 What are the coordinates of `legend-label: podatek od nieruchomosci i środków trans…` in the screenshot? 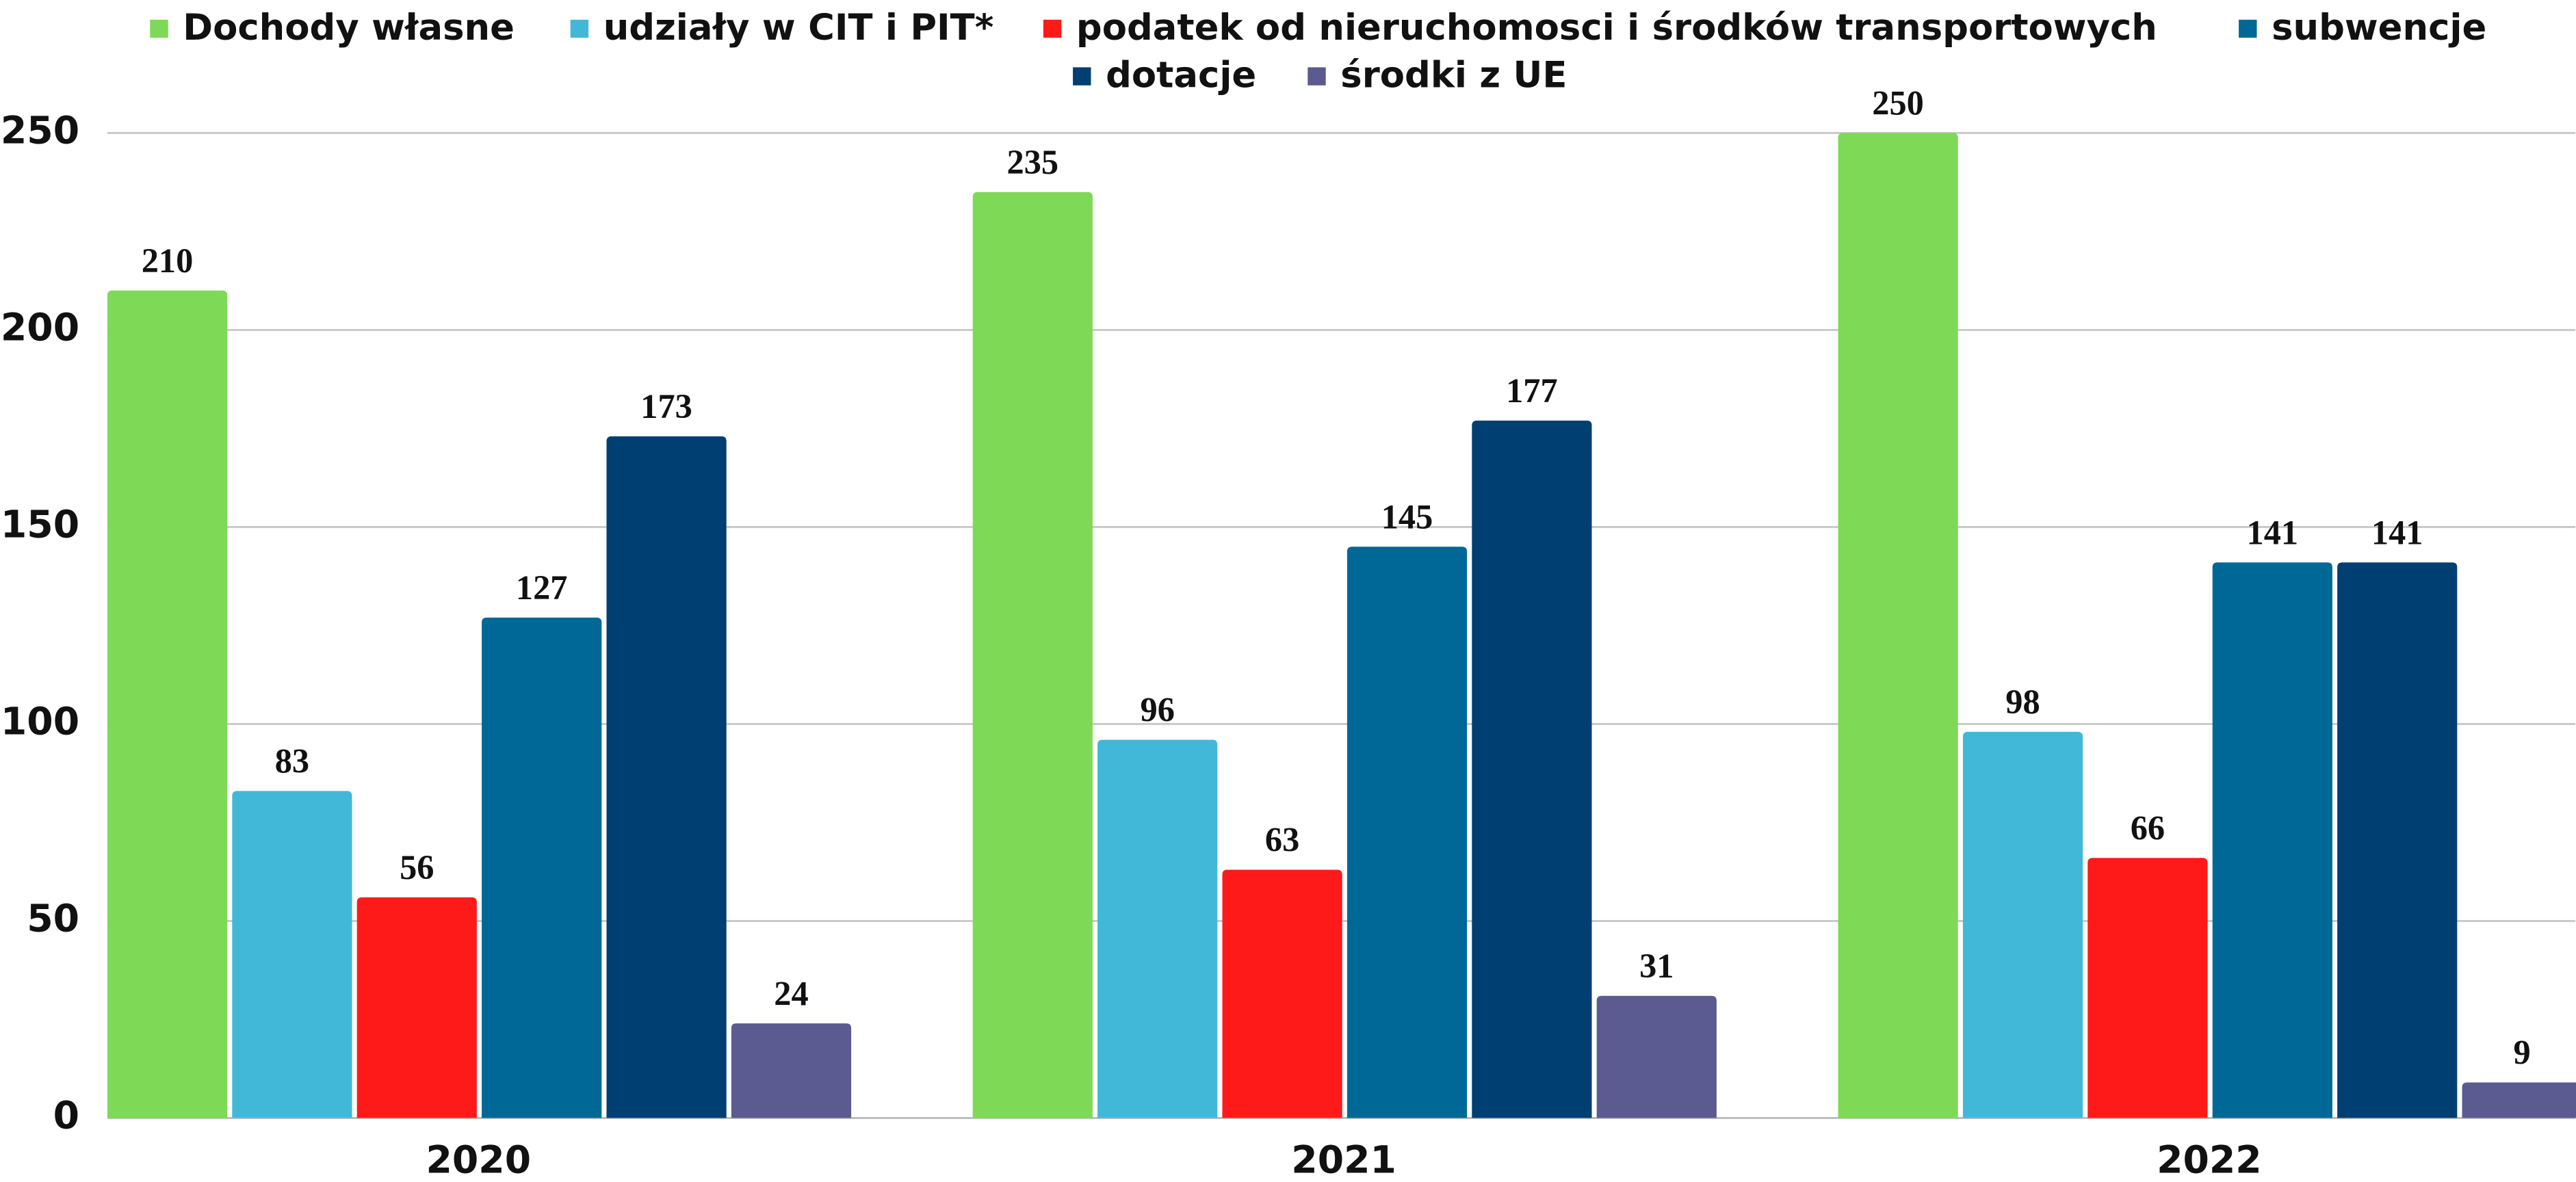 It's located at (1616, 28).